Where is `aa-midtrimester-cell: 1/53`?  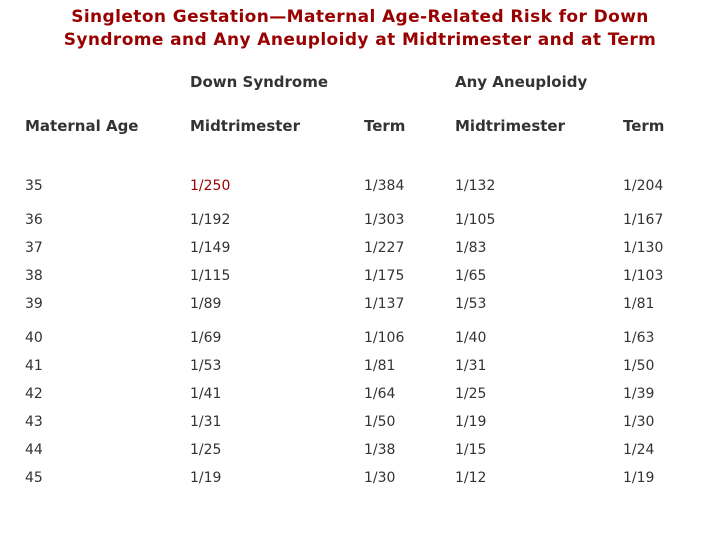 aa-midtrimester-cell: 1/53 is located at coordinates (471, 304).